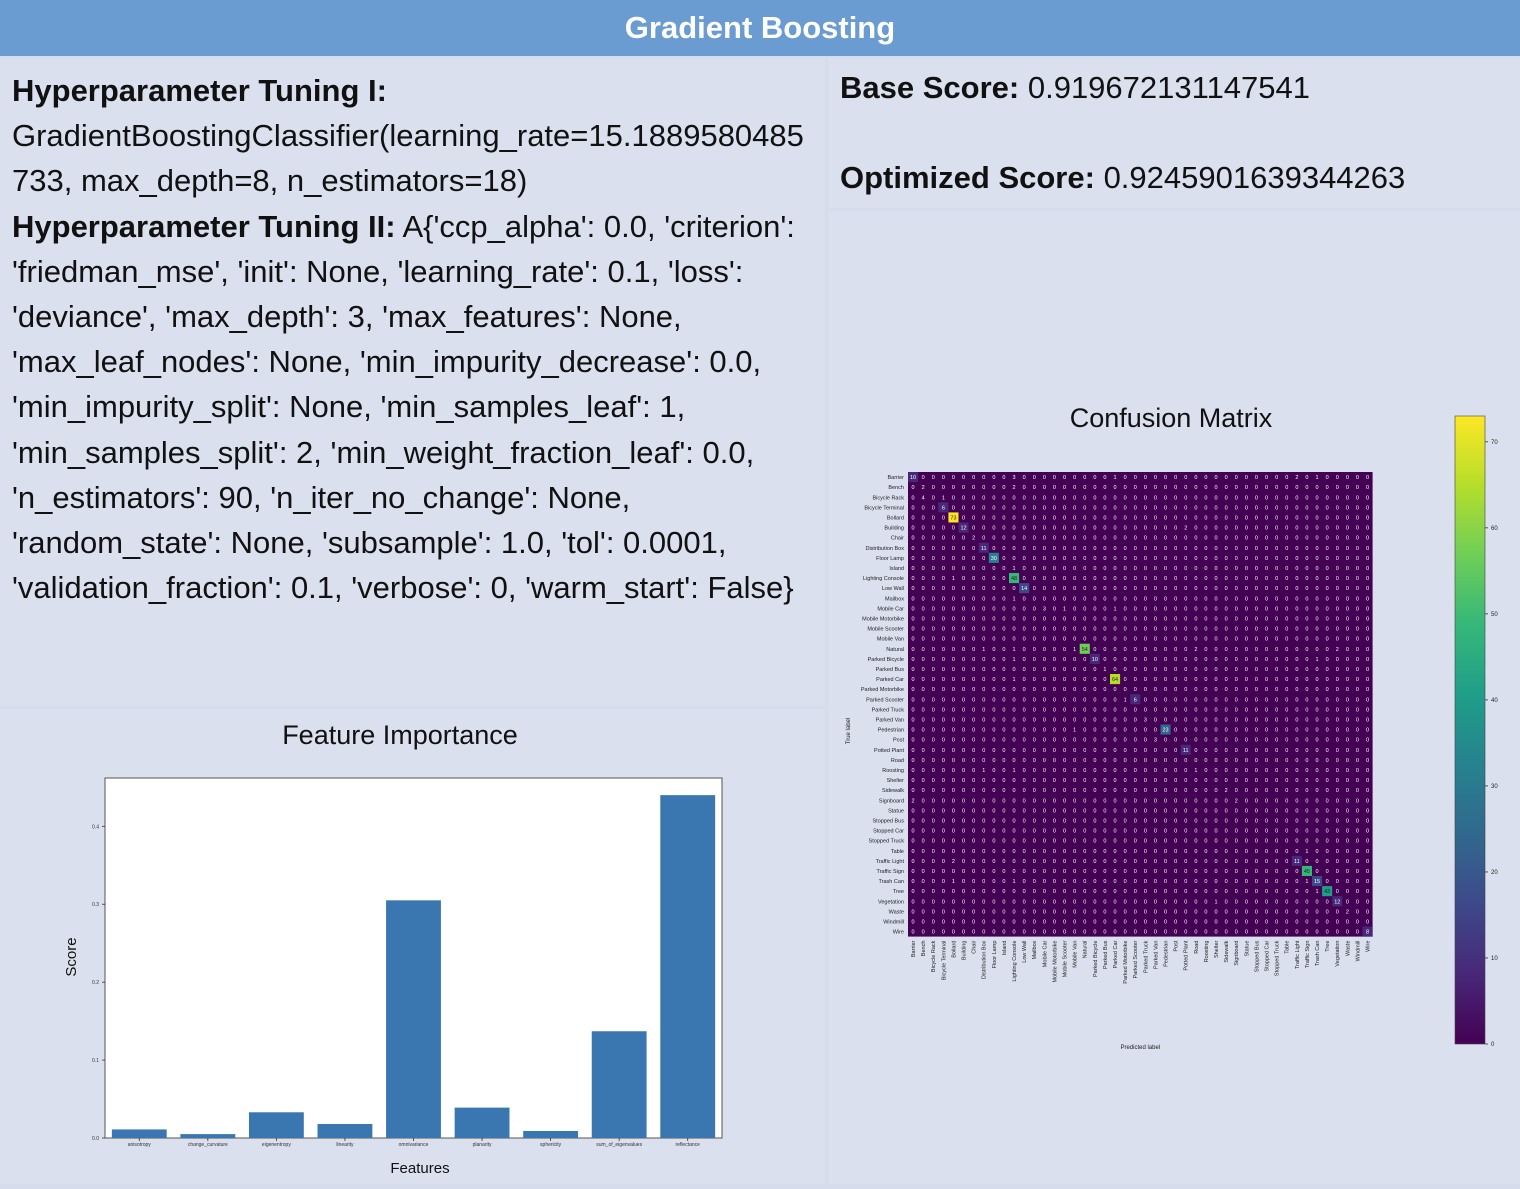  Describe the element at coordinates (1494, 701) in the screenshot. I see `cm-colorbar-label: 40` at that location.